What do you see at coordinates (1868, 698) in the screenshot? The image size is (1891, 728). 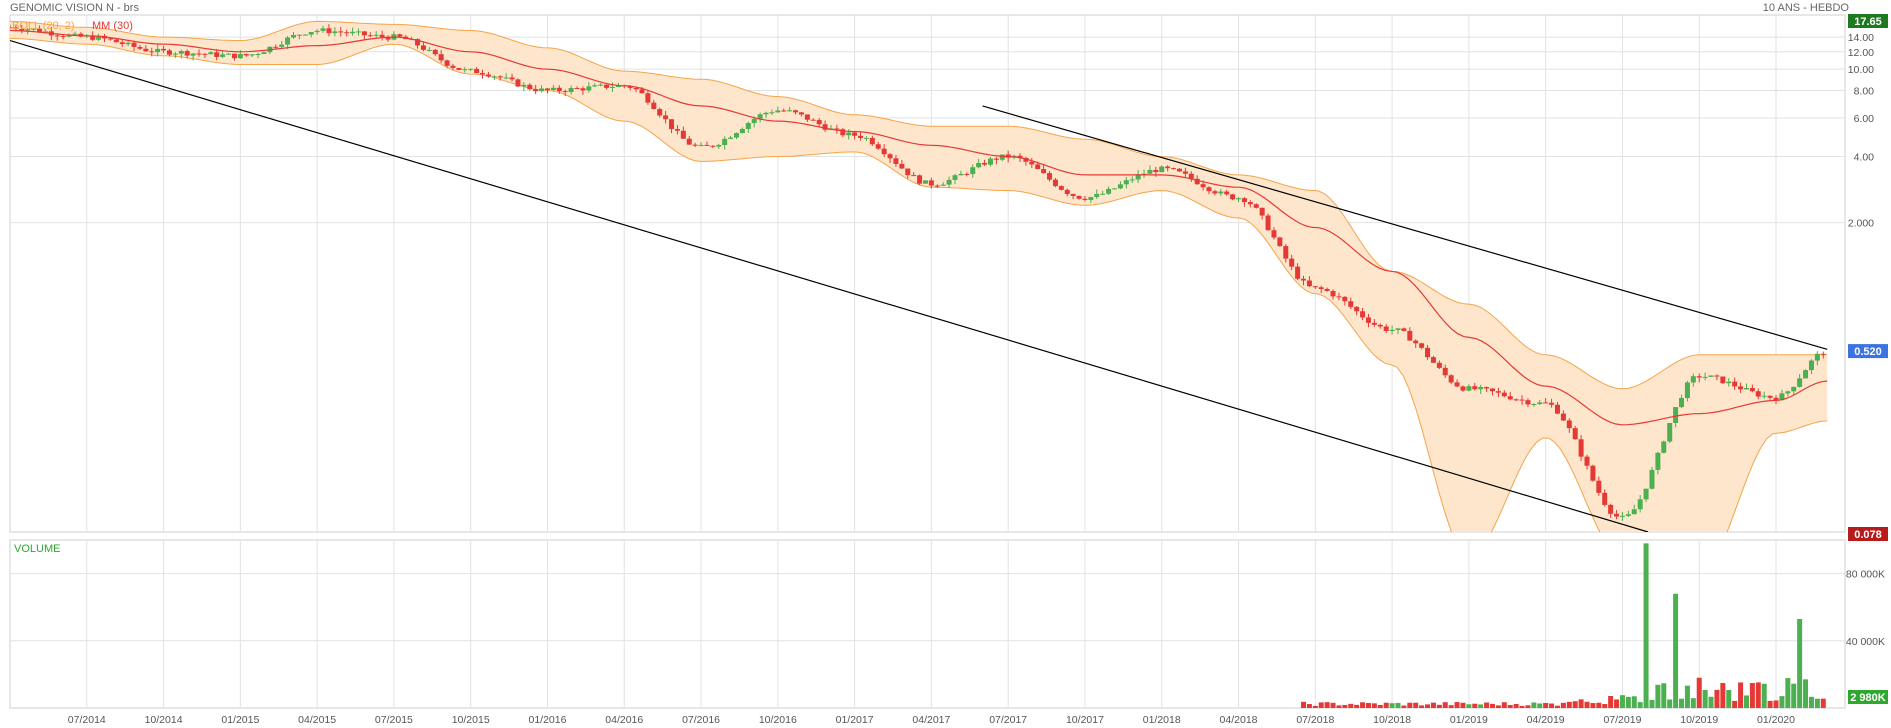 I see `badge-volume-last: 2 980K` at bounding box center [1868, 698].